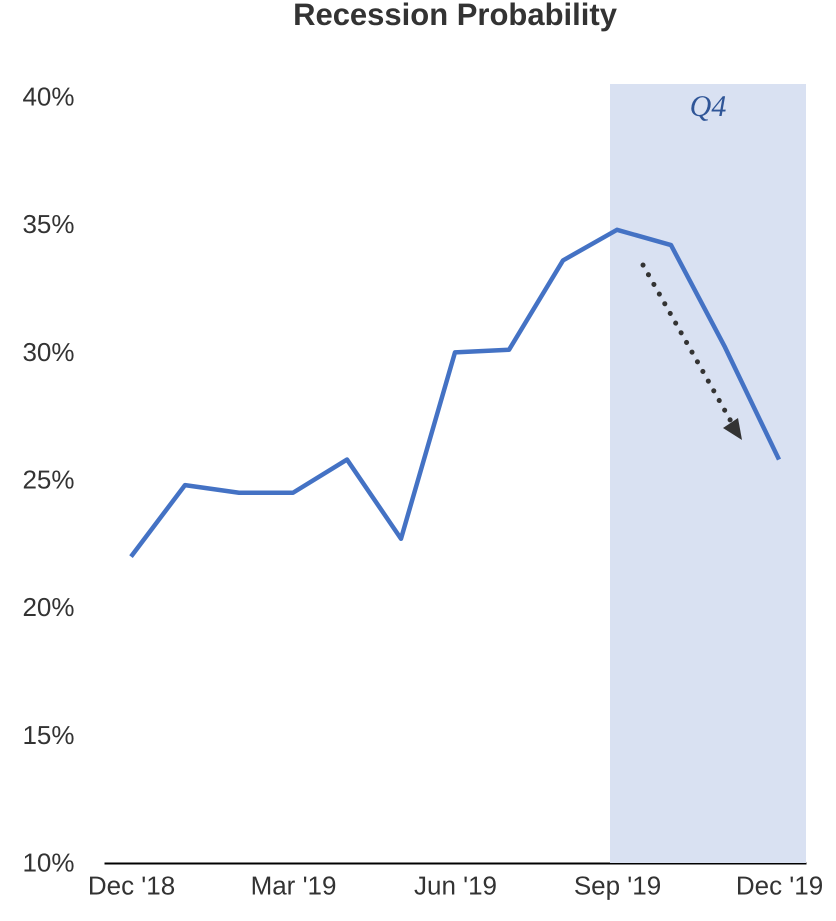 The image size is (836, 921). Describe the element at coordinates (455, 16) in the screenshot. I see `chart-title: Recession Probability` at that location.